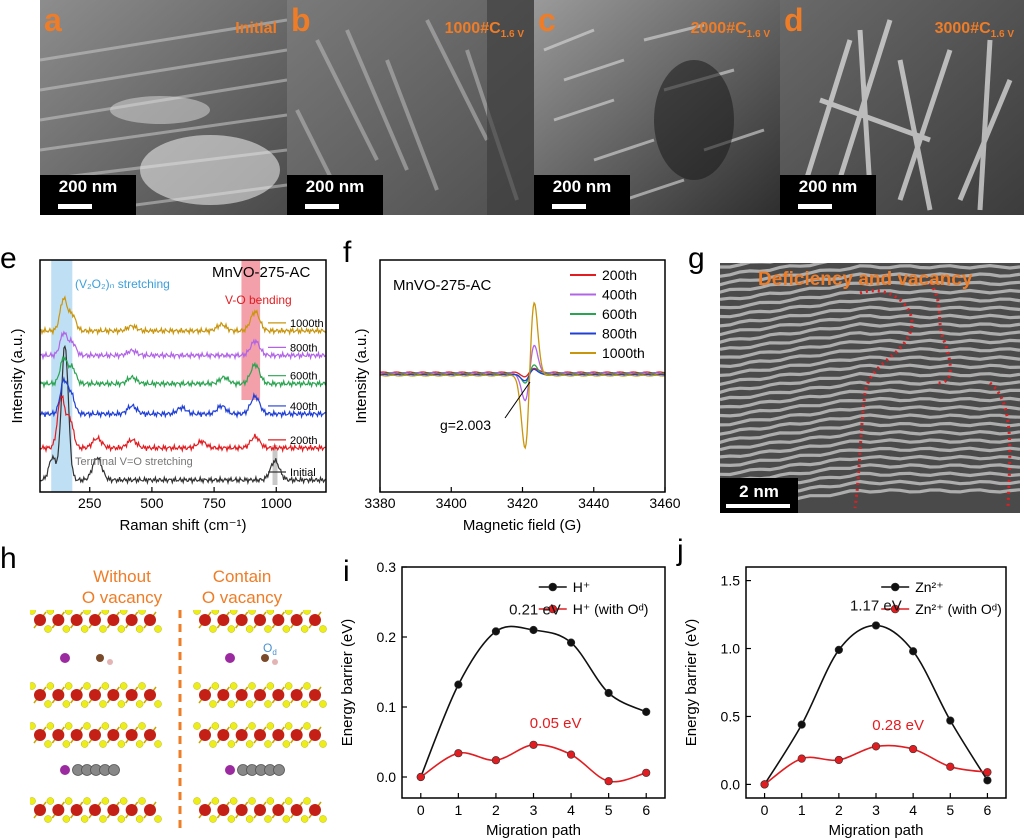 The image size is (1024, 838). Describe the element at coordinates (680, 550) in the screenshot. I see `panel-label-j: j` at that location.